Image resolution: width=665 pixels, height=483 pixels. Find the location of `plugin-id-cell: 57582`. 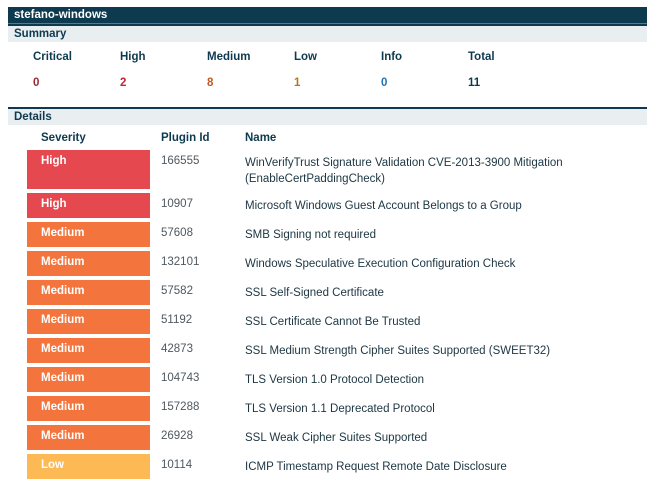

plugin-id-cell: 57582 is located at coordinates (177, 291).